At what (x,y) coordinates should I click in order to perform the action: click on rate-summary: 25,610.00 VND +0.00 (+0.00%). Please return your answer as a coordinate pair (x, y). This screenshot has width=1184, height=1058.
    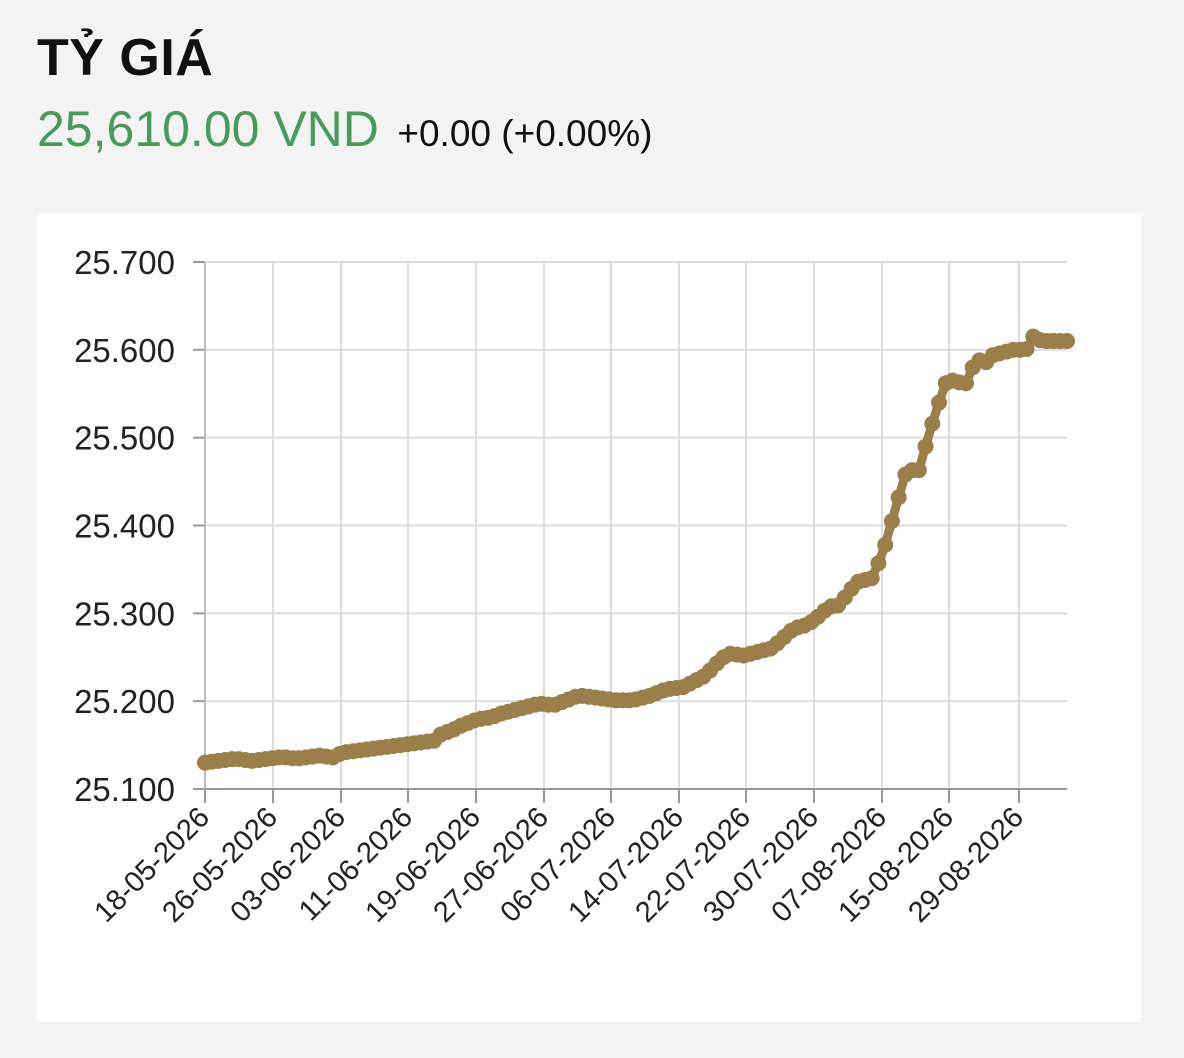
    Looking at the image, I should click on (344, 129).